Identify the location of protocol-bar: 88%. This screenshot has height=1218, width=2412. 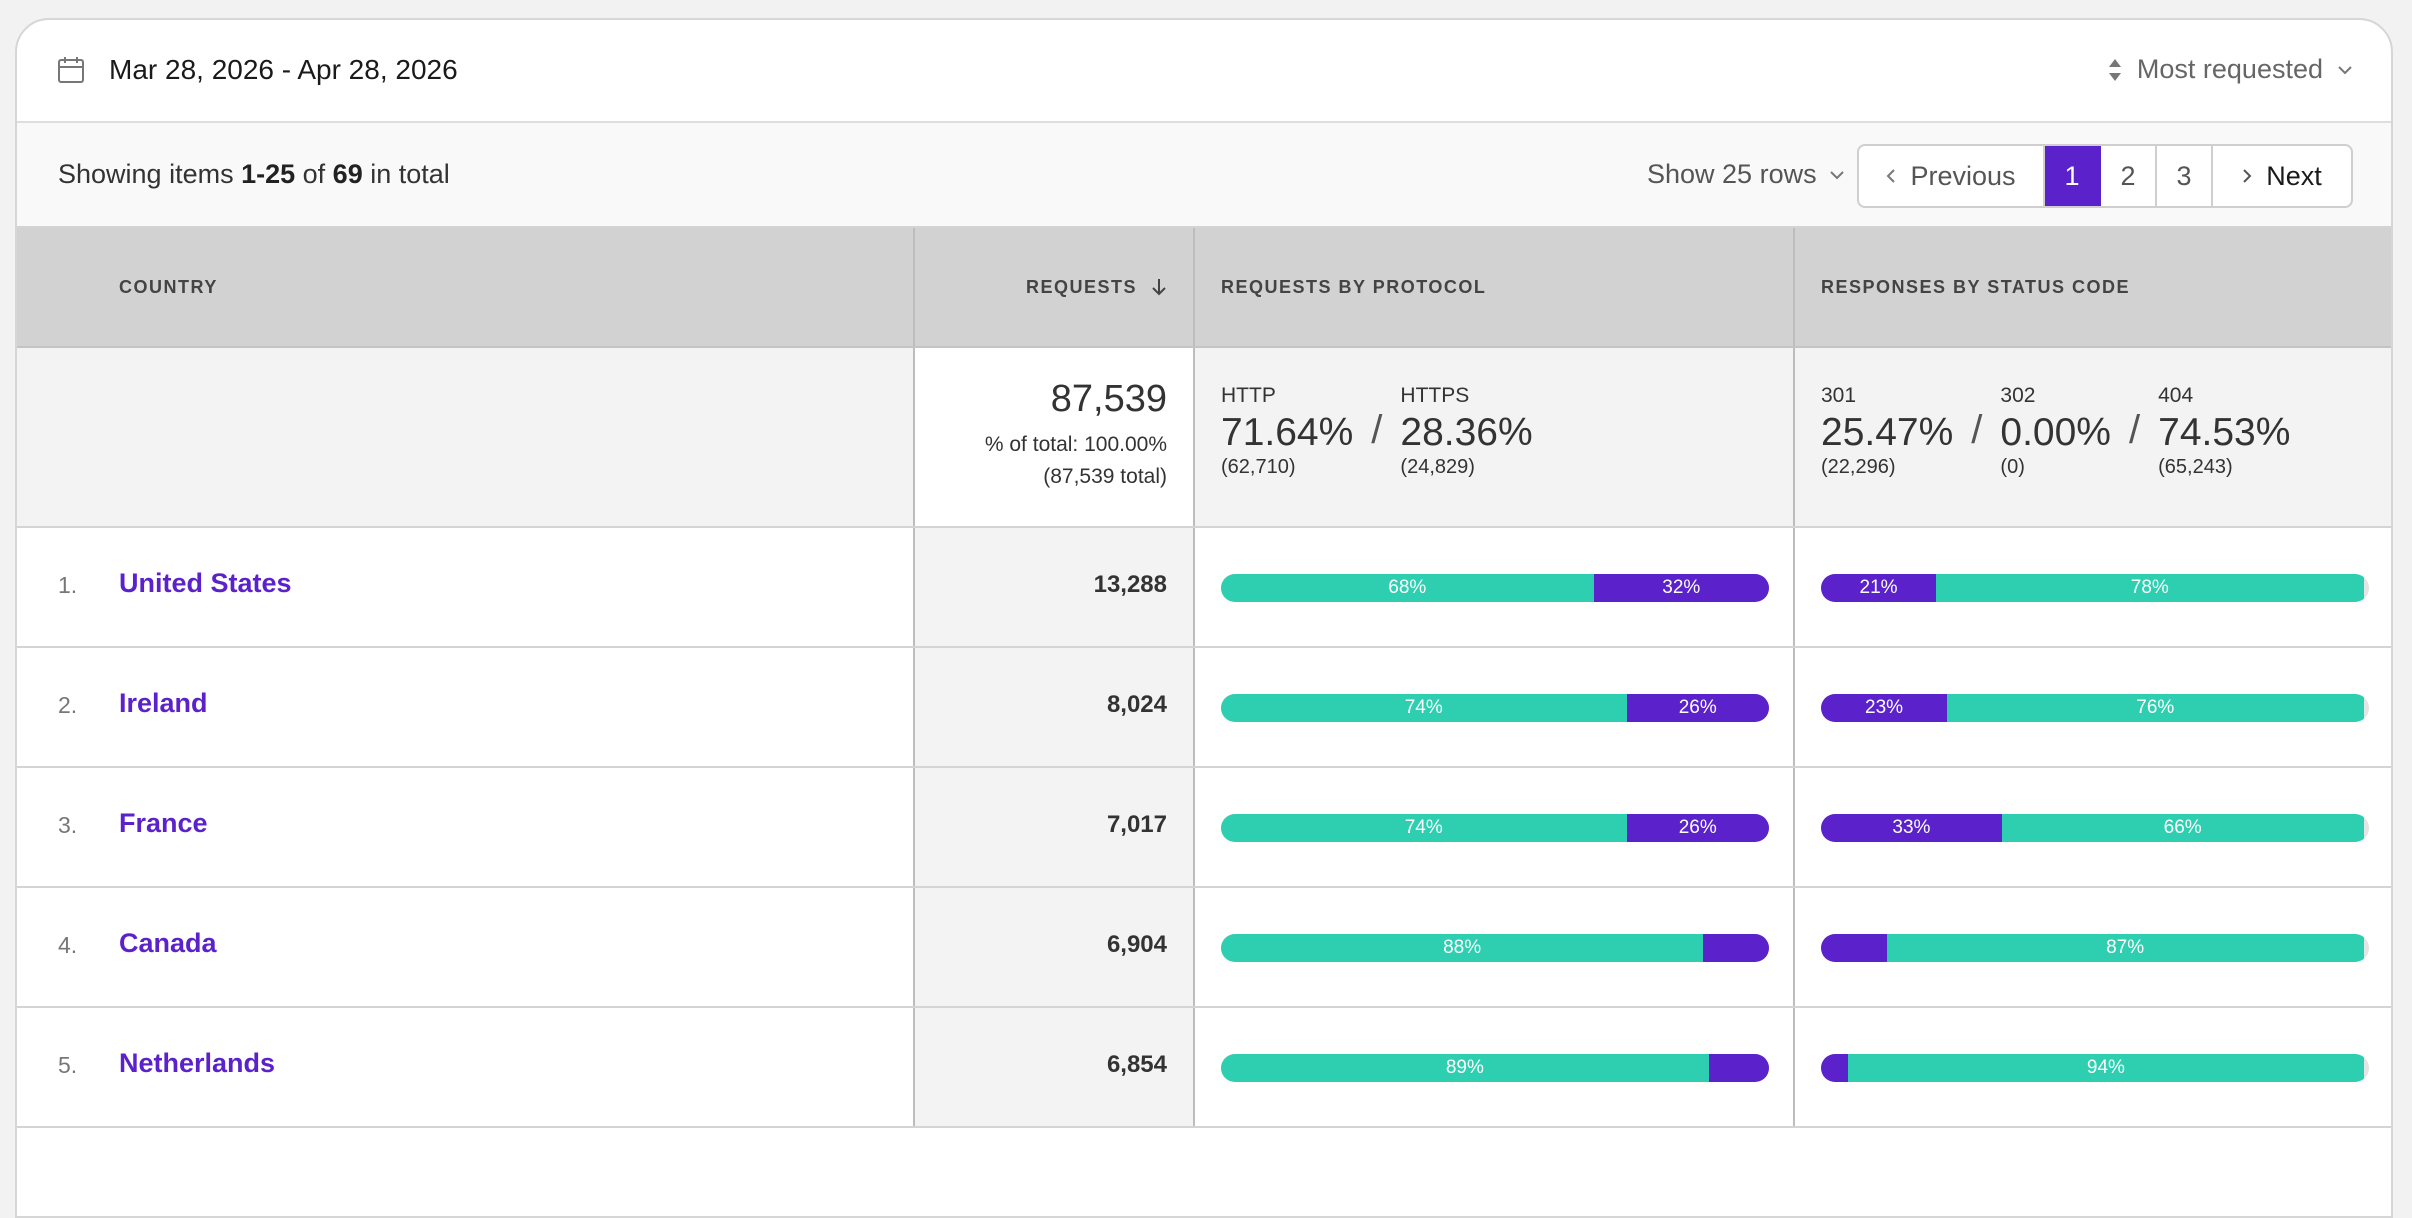
(1495, 948).